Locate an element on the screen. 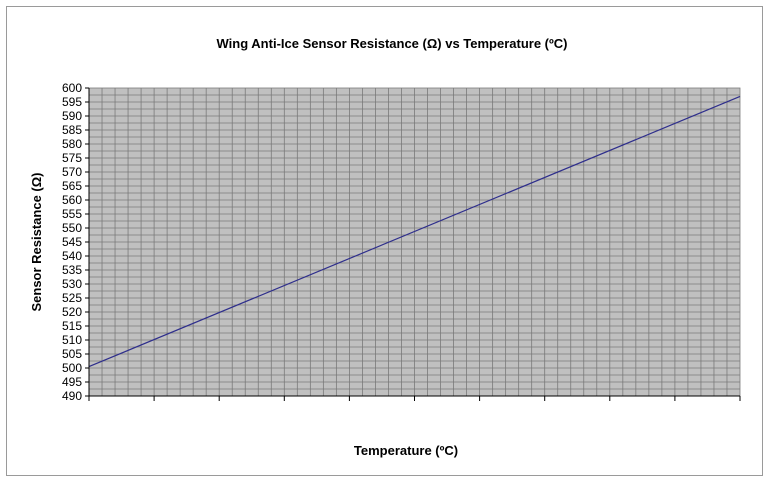 This screenshot has width=770, height=483. y-tick-label: 570 is located at coordinates (72, 172).